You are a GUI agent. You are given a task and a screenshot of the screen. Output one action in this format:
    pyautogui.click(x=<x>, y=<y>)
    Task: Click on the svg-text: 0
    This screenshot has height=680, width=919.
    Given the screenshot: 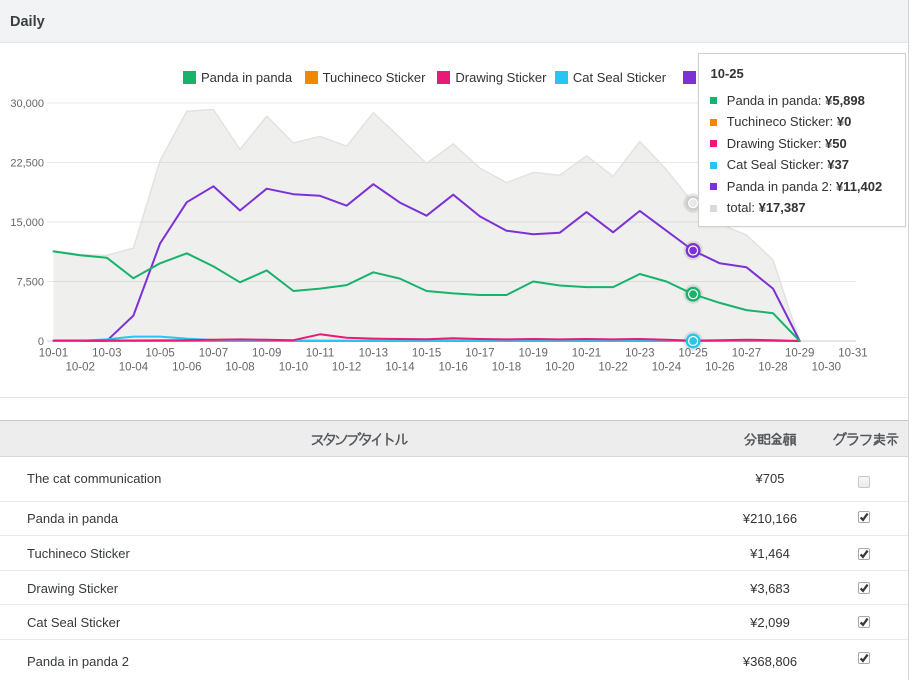 What is the action you would take?
    pyautogui.click(x=41, y=342)
    